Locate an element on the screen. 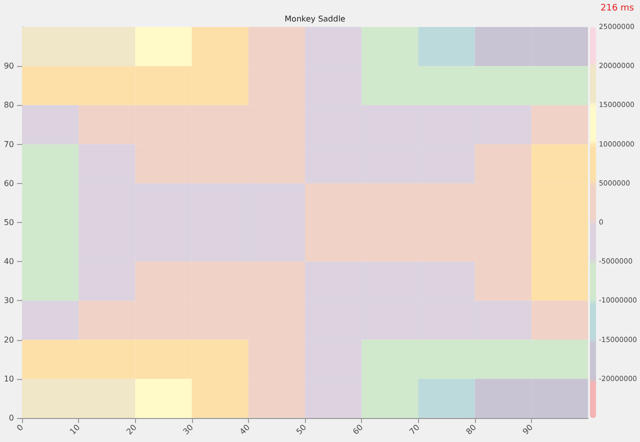 This screenshot has width=640, height=442. y-tick-label: 90 is located at coordinates (9, 66).